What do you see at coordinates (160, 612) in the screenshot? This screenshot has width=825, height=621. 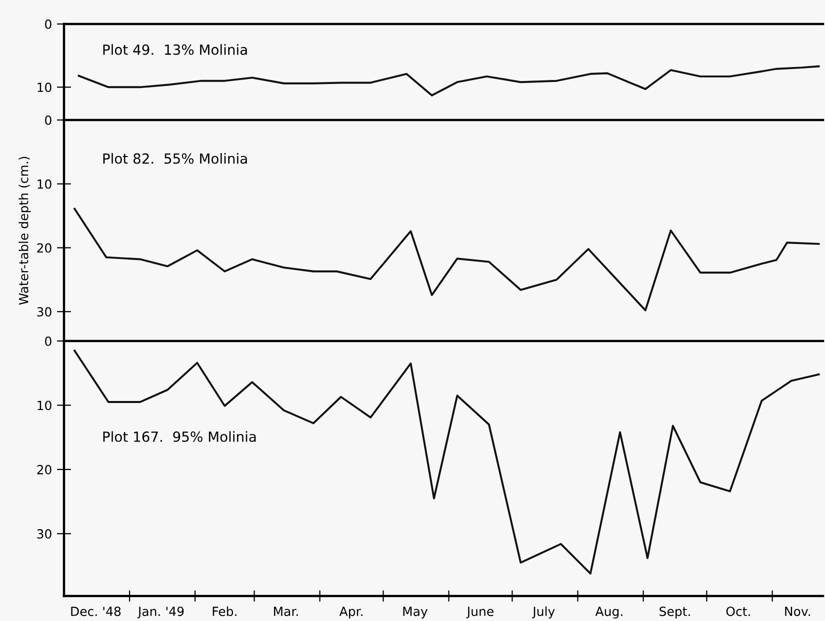 I see `x-tick-label: Jan. '49` at bounding box center [160, 612].